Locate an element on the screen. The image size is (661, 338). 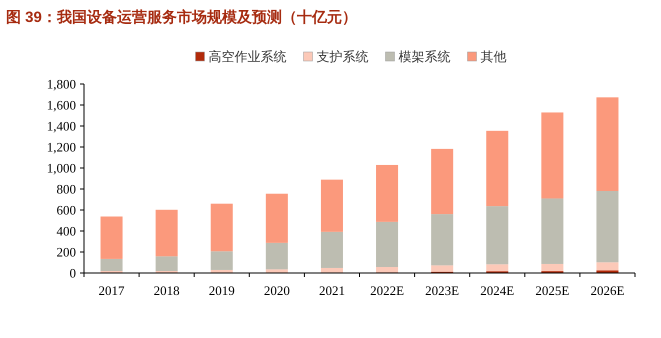
y-tick-label: 1,800 is located at coordinates (61, 84).